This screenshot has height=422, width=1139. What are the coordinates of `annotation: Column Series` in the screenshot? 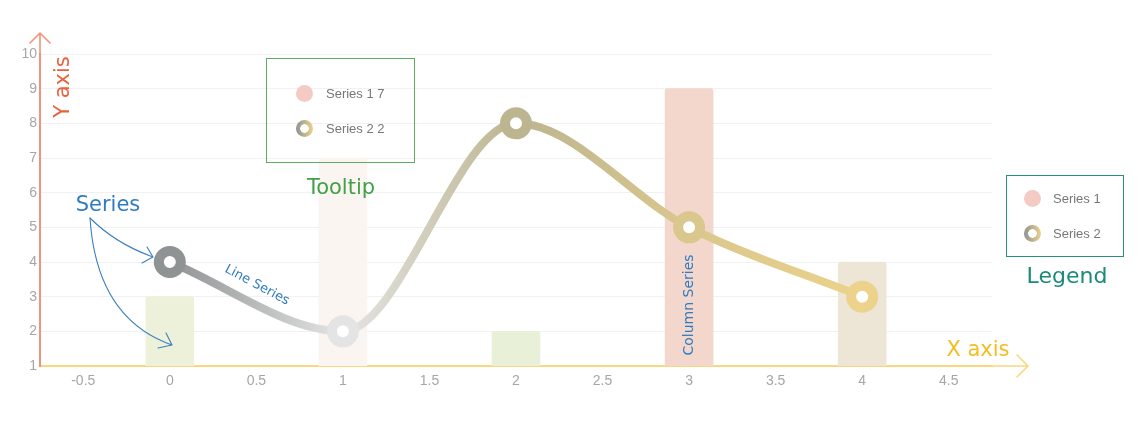 It's located at (688, 305).